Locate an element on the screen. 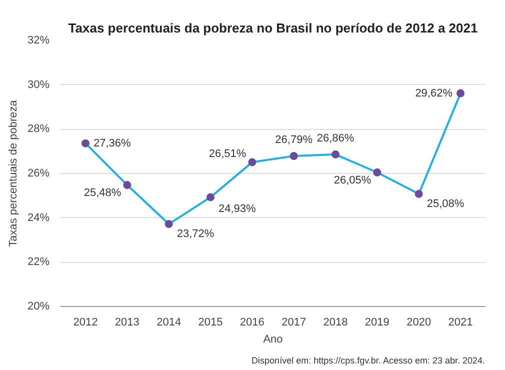 The image size is (505, 370). x-tick-label: 2018 is located at coordinates (335, 322).